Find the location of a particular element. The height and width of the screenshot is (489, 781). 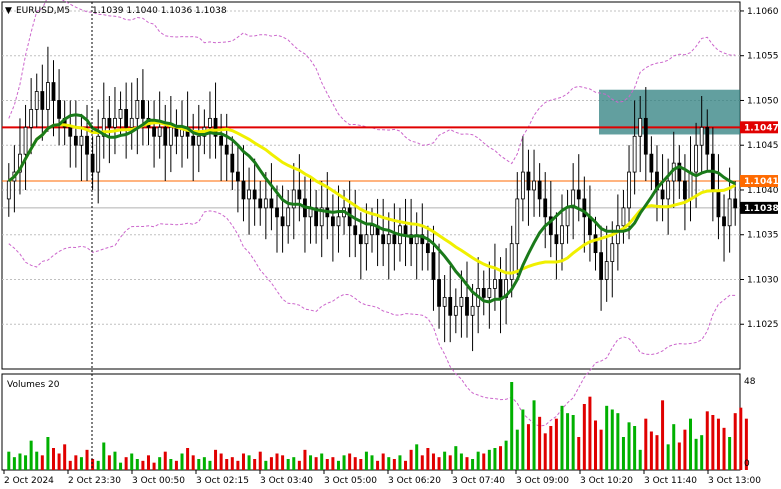

volume-title: Volumes 20 is located at coordinates (33, 385).